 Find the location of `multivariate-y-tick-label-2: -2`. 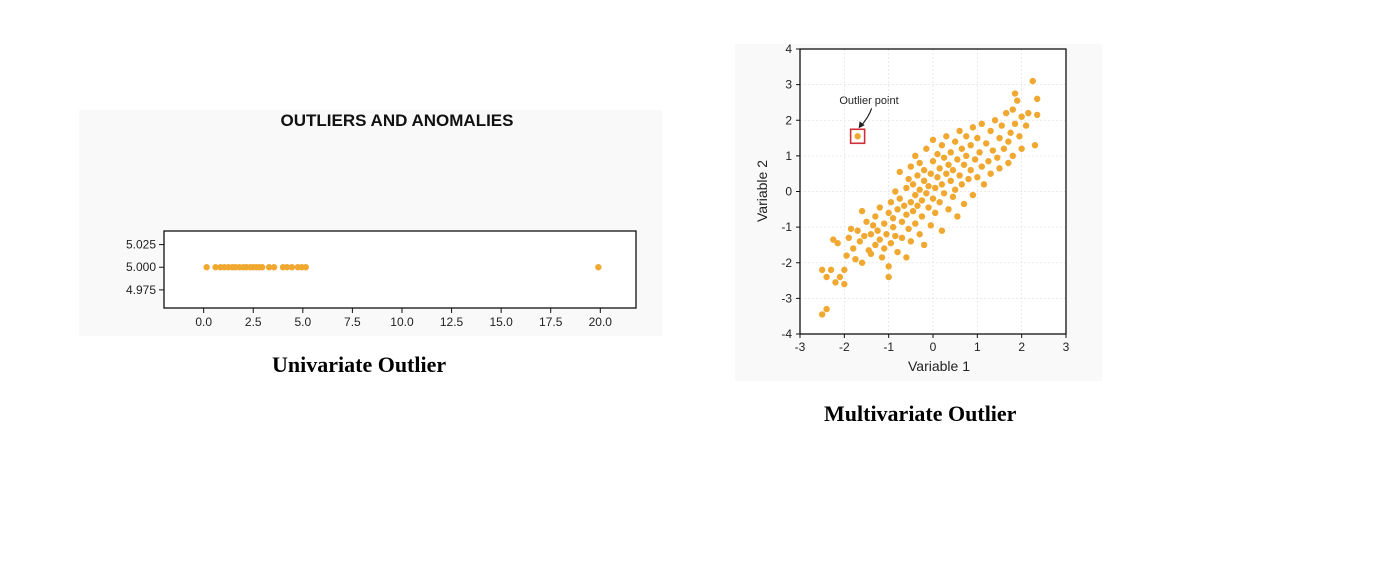

multivariate-y-tick-label-2: -2 is located at coordinates (786, 263).